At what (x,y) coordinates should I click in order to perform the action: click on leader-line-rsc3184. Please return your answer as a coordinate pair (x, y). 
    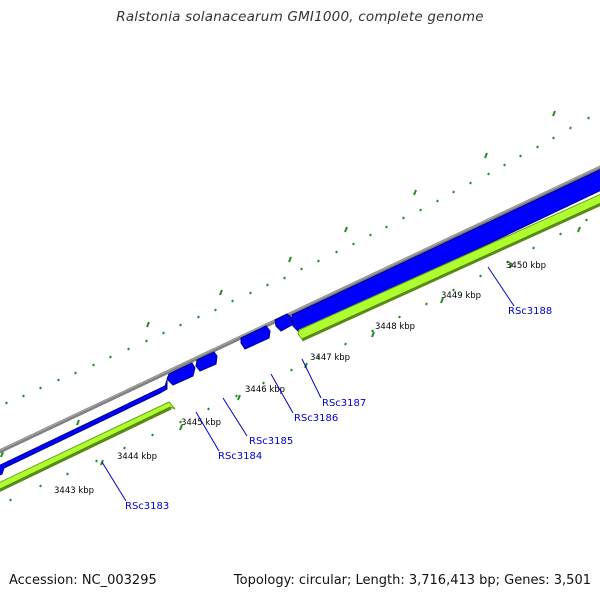
    Looking at the image, I should click on (207, 431).